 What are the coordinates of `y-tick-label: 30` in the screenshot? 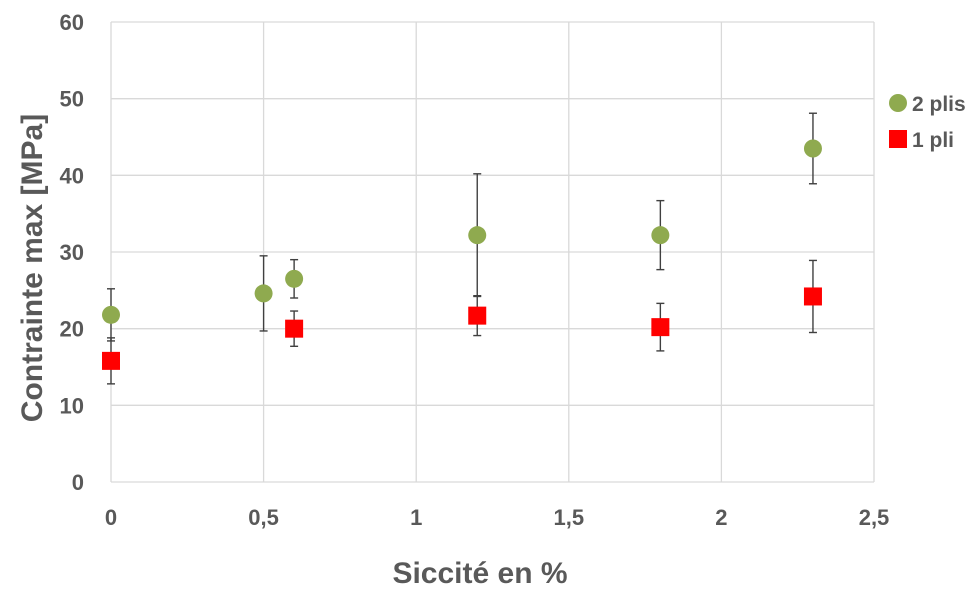 It's located at (72, 252).